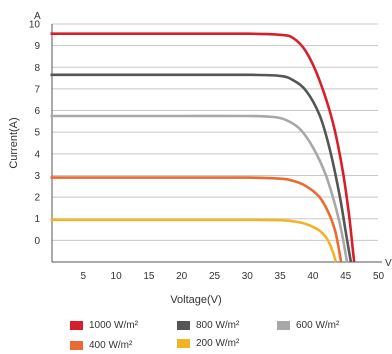 The width and height of the screenshot is (392, 354). What do you see at coordinates (14, 142) in the screenshot?
I see `y-axis-title: Current(A)` at bounding box center [14, 142].